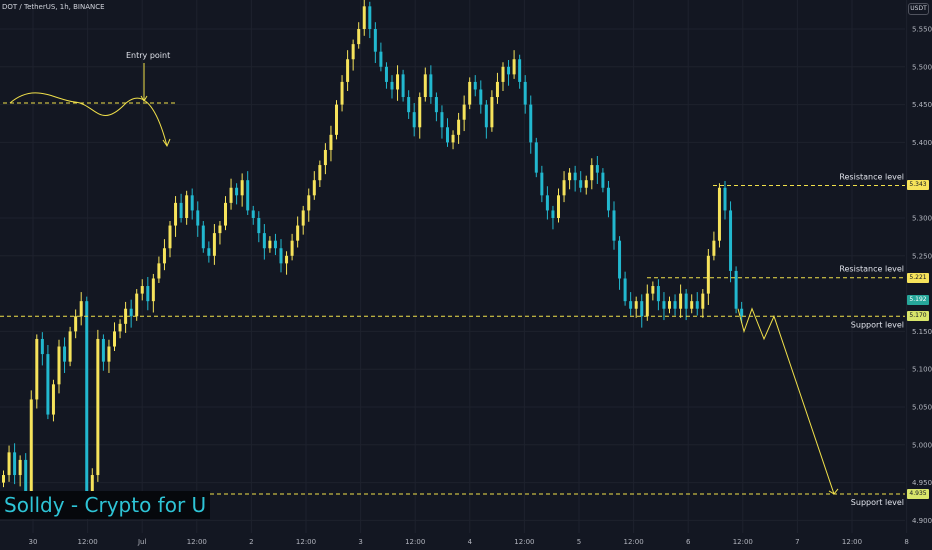 The height and width of the screenshot is (550, 932). Describe the element at coordinates (922, 219) in the screenshot. I see `price-tick-label: 5.300` at that location.